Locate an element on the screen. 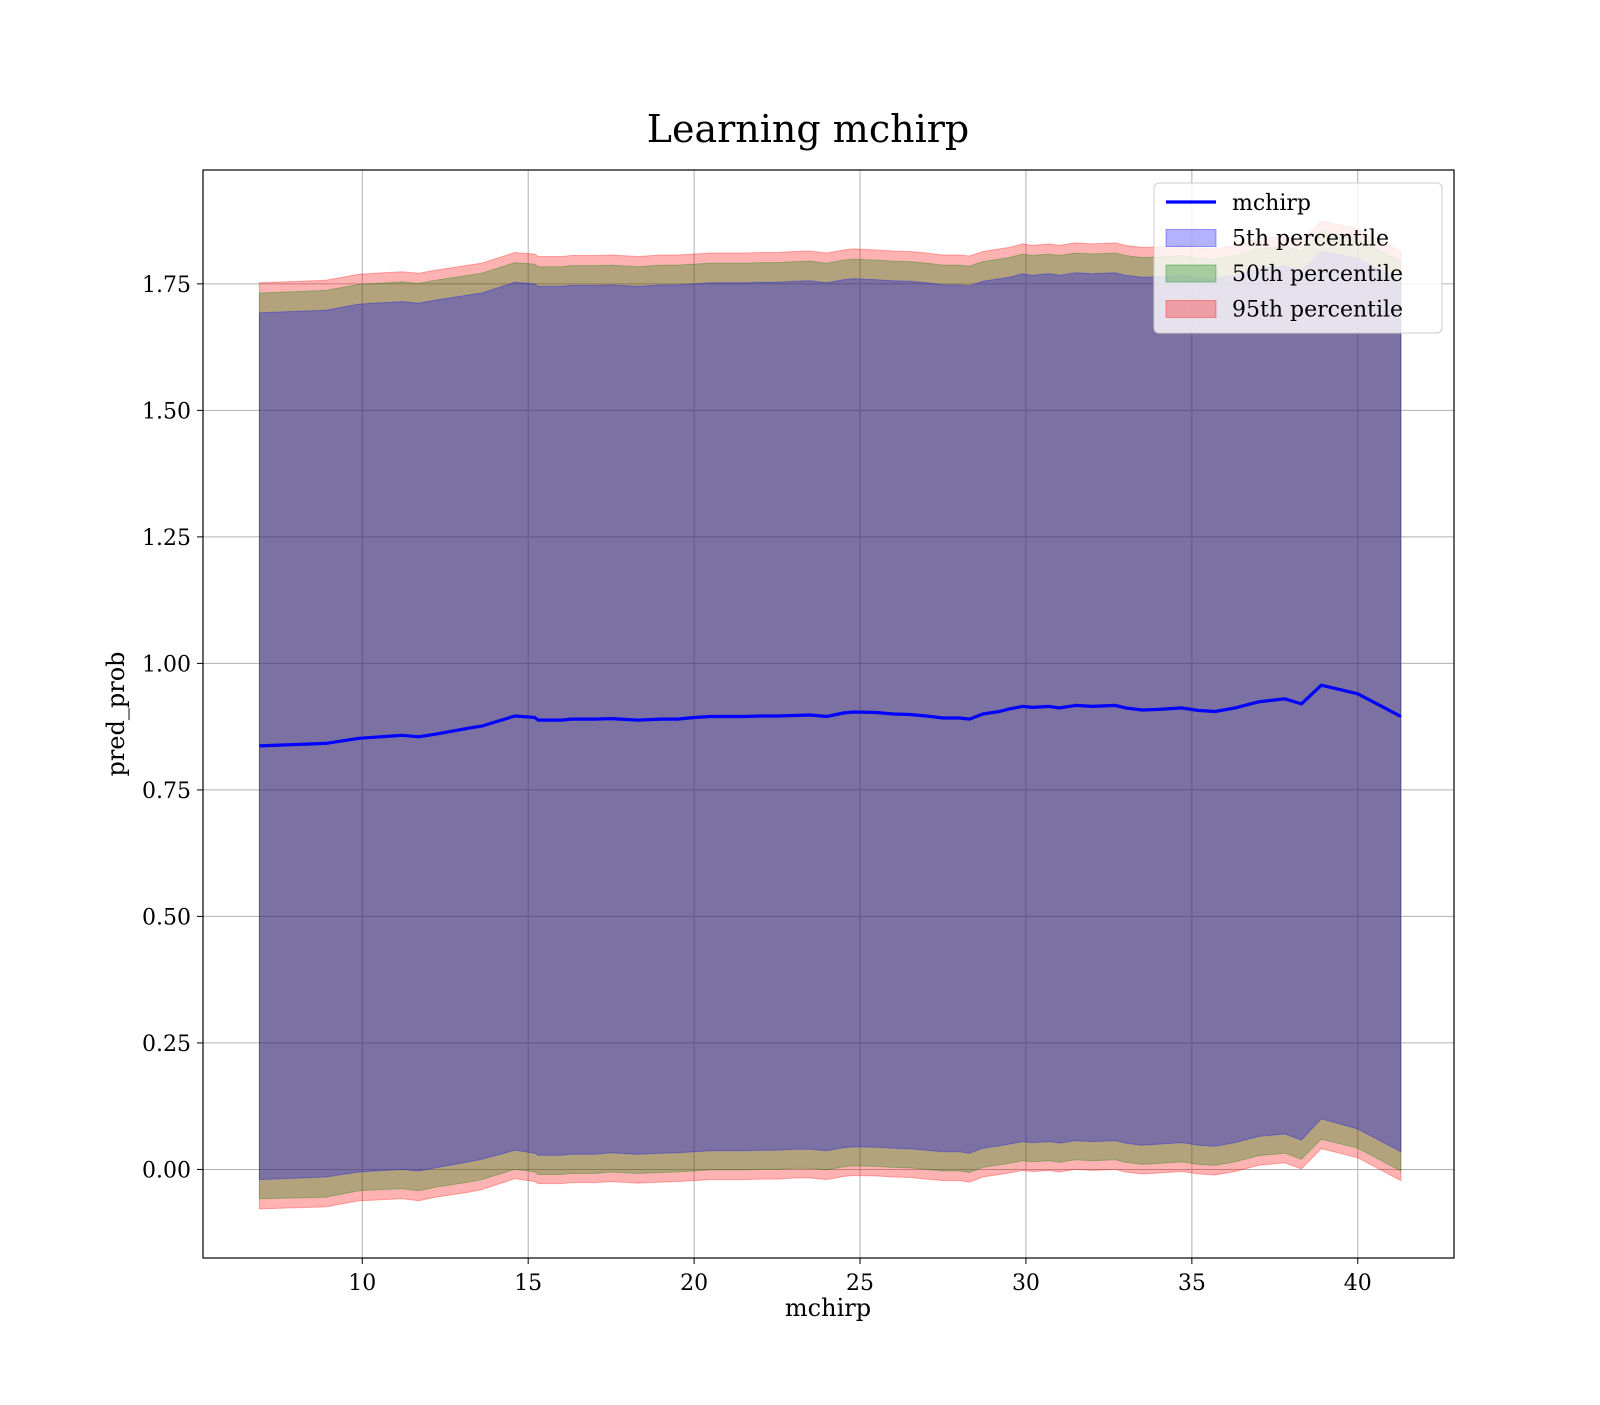 The height and width of the screenshot is (1405, 1600). x-tick-label: 35 is located at coordinates (1192, 1283).